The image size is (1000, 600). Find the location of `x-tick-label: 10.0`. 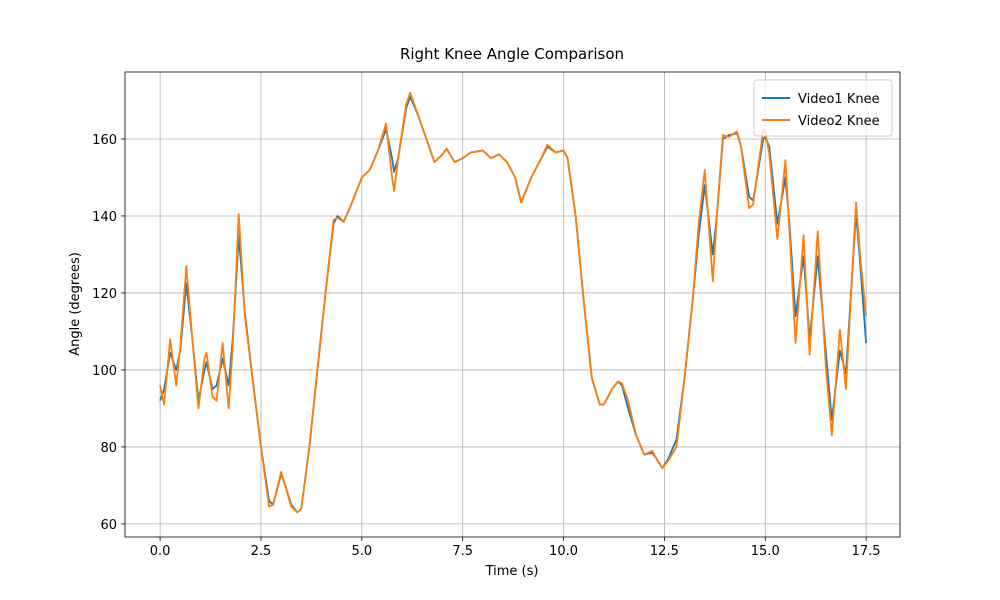

x-tick-label: 10.0 is located at coordinates (563, 551).